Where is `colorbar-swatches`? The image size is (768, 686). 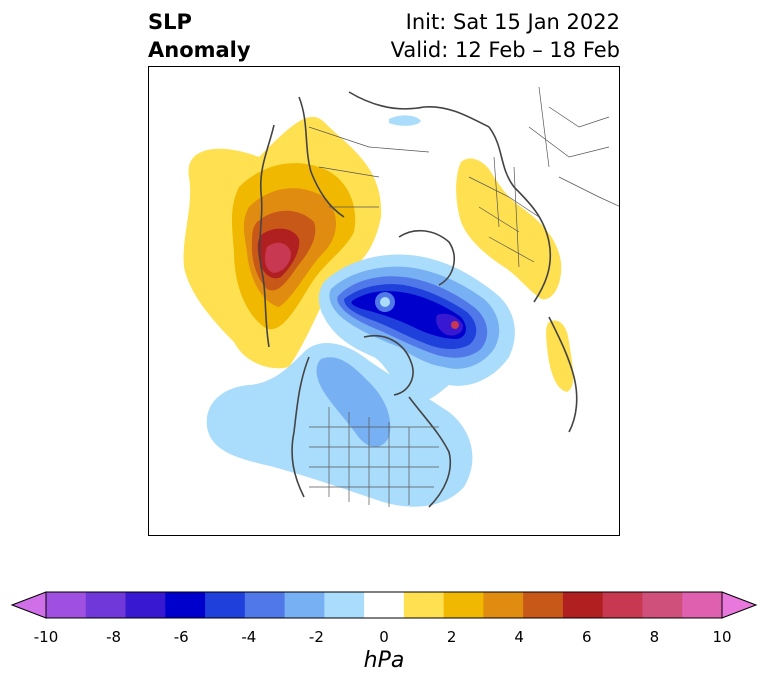
colorbar-swatches is located at coordinates (384, 605).